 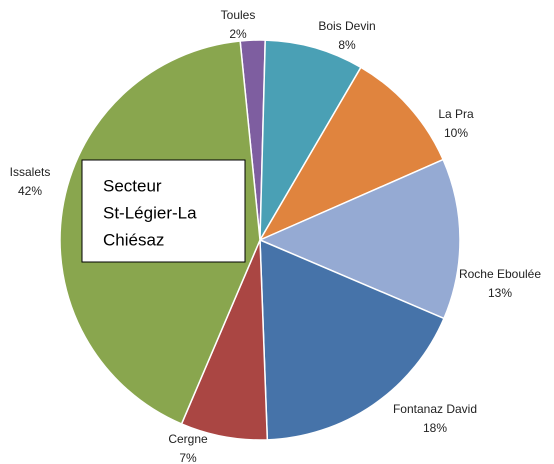 What do you see at coordinates (500, 274) in the screenshot?
I see `slice-label: Roche Eboulée` at bounding box center [500, 274].